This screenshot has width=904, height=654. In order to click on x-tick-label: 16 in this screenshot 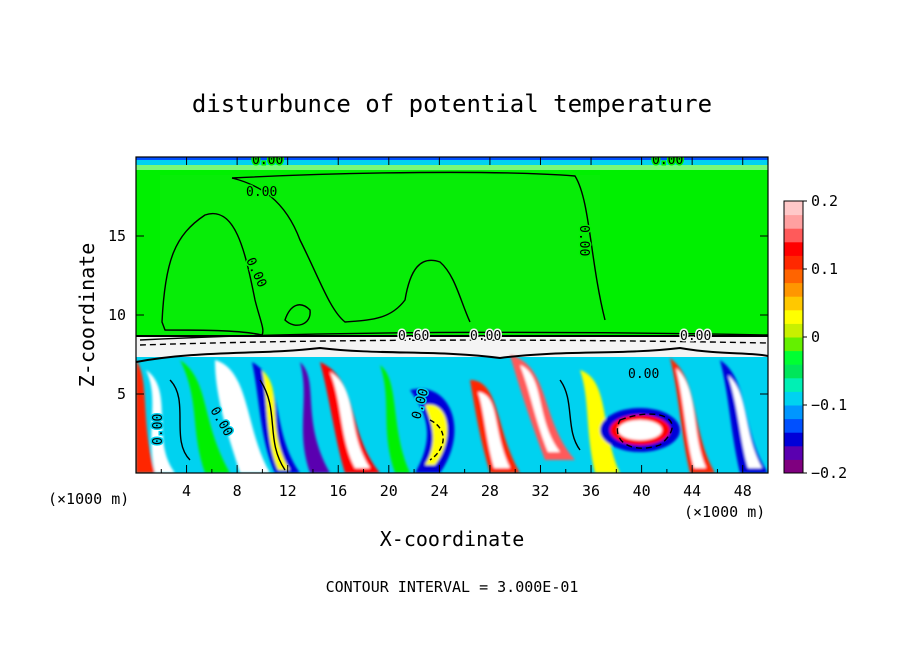, I will do `click(338, 491)`.